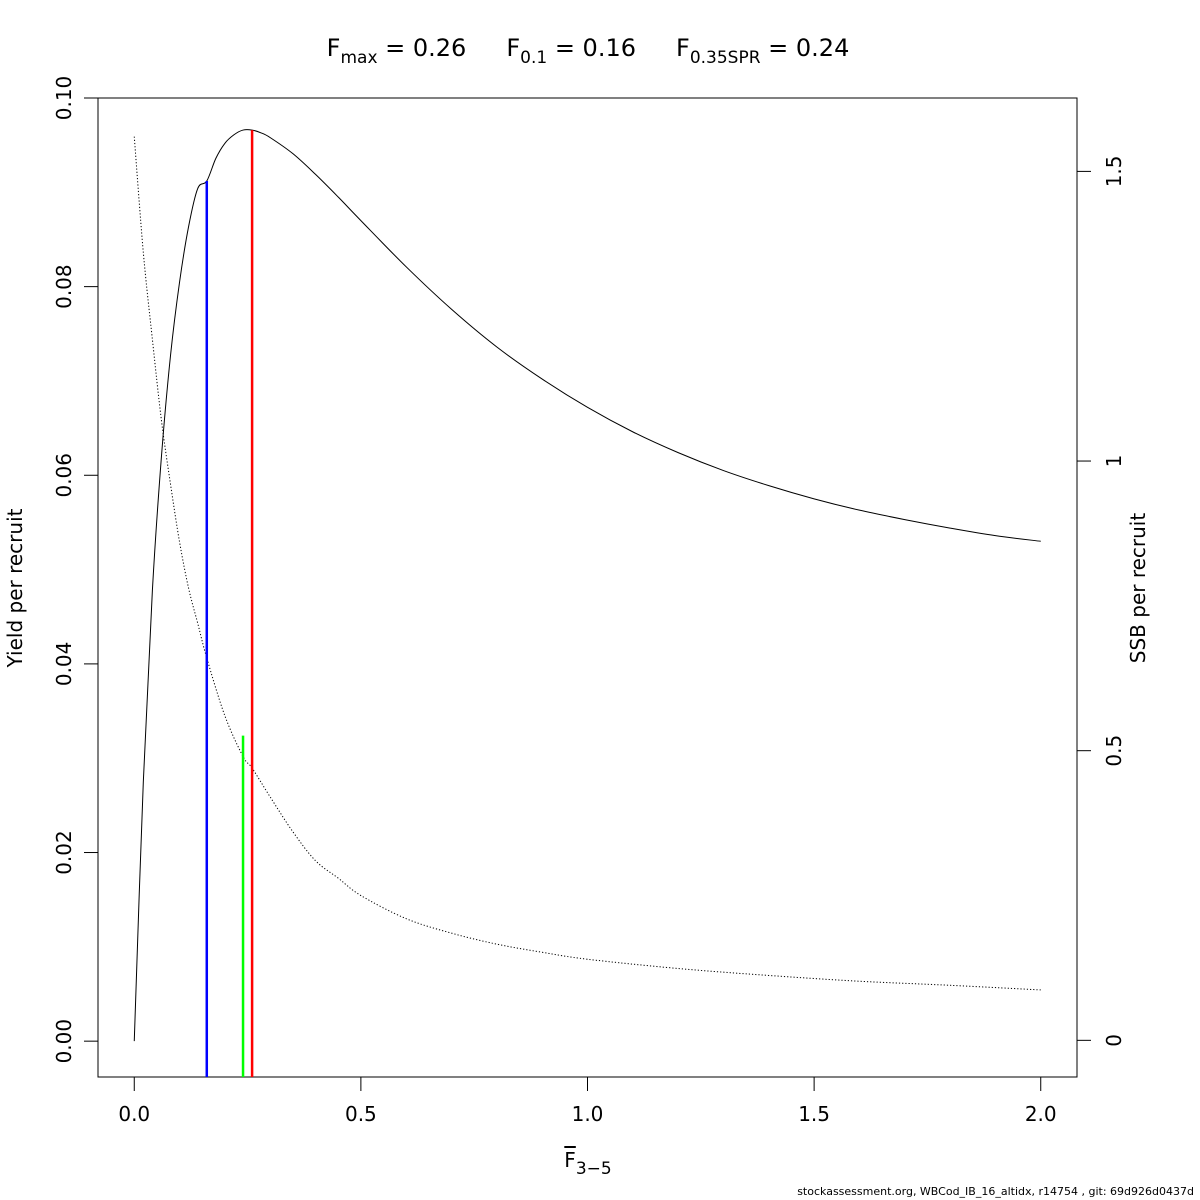 The image size is (1200, 1200). Describe the element at coordinates (1114, 461) in the screenshot. I see `y-right-tick-label: 1` at that location.